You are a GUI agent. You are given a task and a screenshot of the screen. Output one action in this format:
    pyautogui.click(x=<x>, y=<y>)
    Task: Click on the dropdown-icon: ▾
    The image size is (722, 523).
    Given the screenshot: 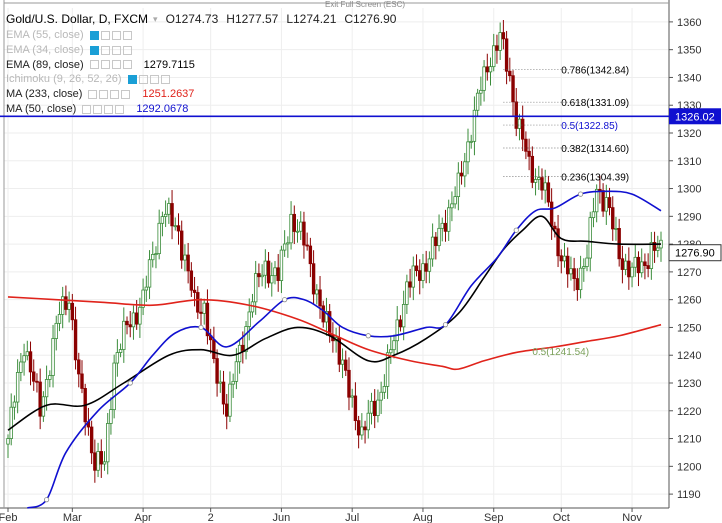 What is the action you would take?
    pyautogui.click(x=155, y=19)
    